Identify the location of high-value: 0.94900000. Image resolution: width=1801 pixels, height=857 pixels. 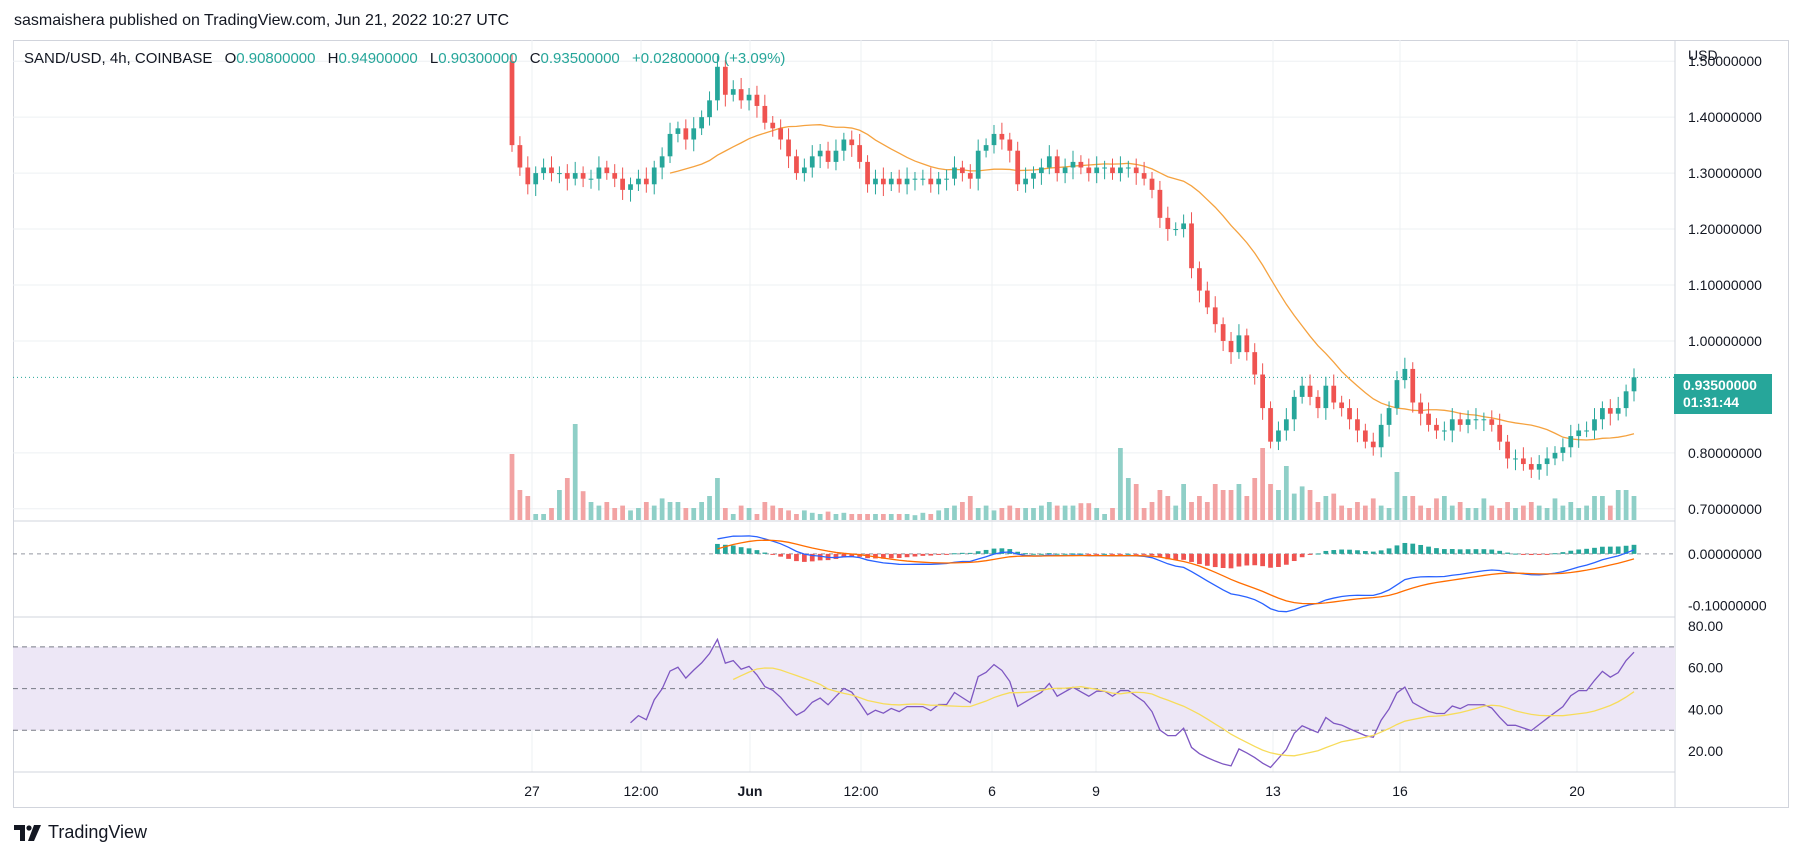
(378, 58).